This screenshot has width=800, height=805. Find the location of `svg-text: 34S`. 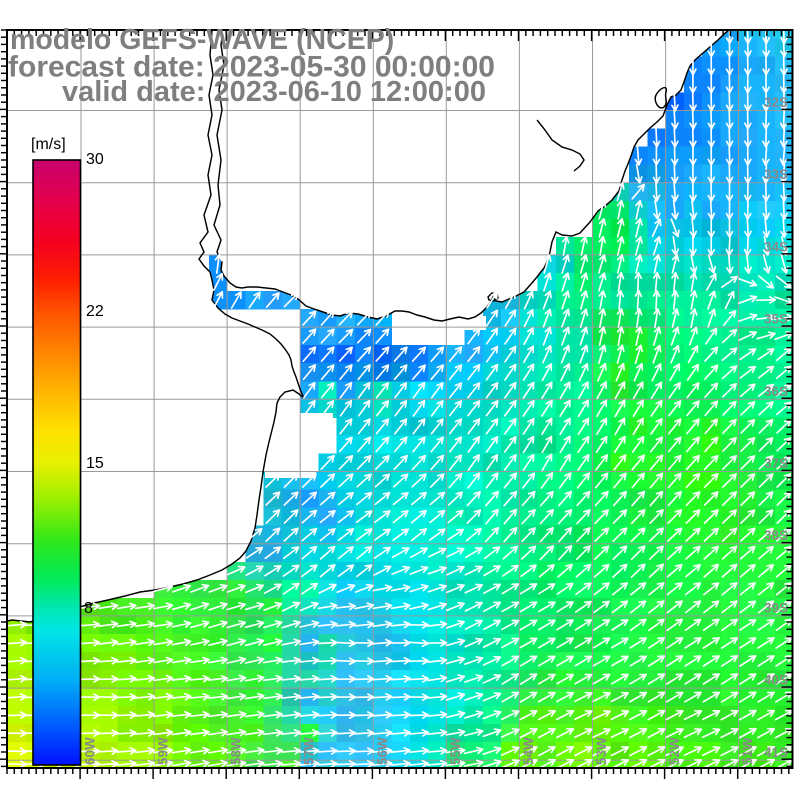

svg-text: 34S is located at coordinates (776, 246).